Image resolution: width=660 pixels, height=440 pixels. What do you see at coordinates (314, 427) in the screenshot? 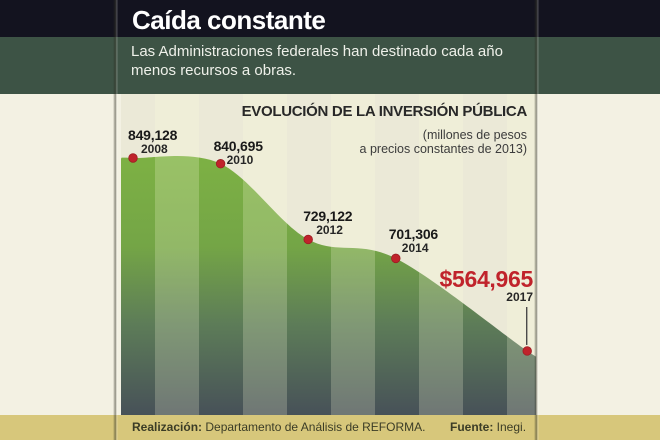
I see `realization-text: Departamento de Análisis de REFORMA.` at bounding box center [314, 427].